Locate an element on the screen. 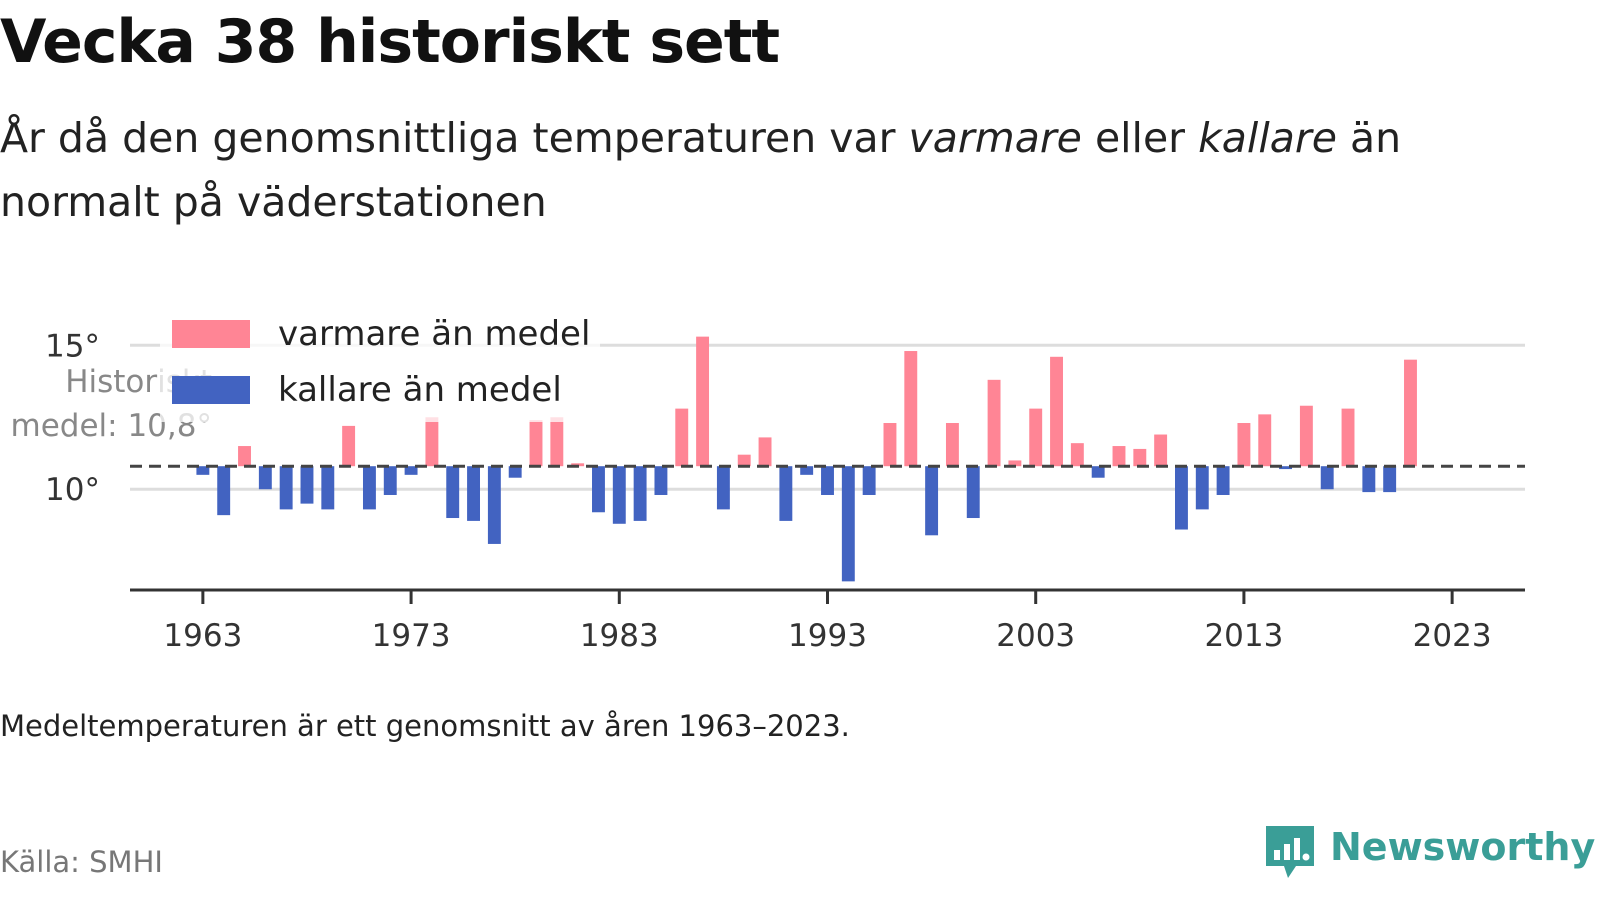 The width and height of the screenshot is (1600, 900). bar-1972 is located at coordinates (390, 480).